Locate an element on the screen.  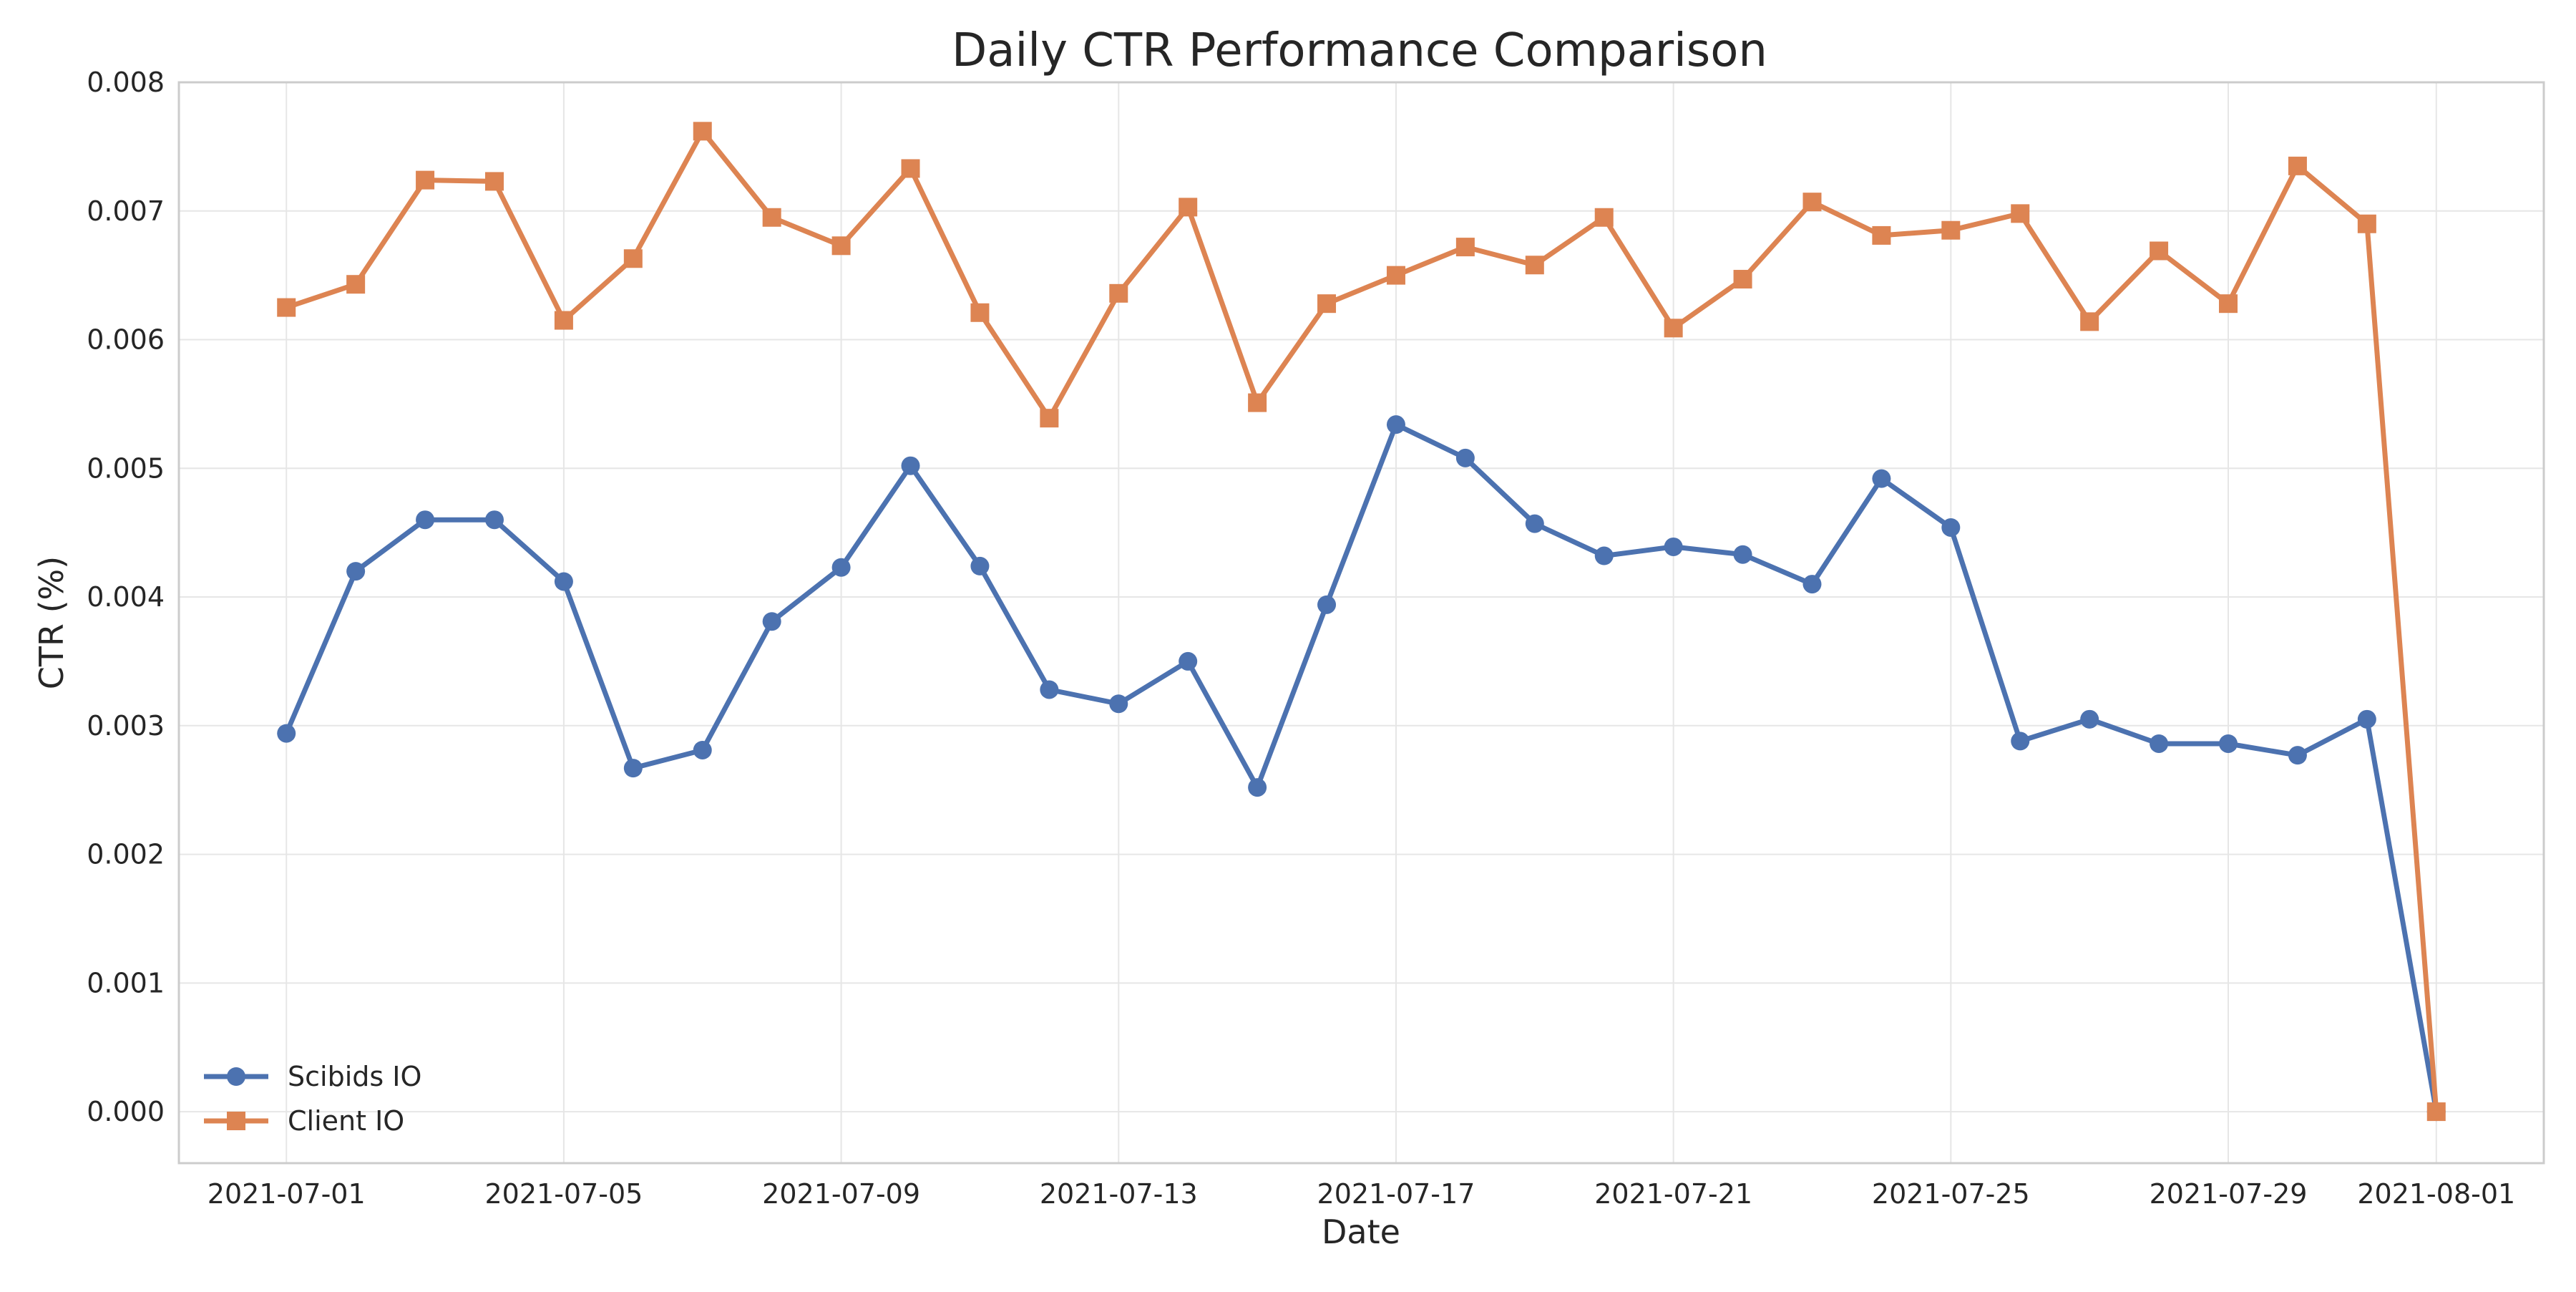
legend-label: Scibids IO is located at coordinates (354, 1076).